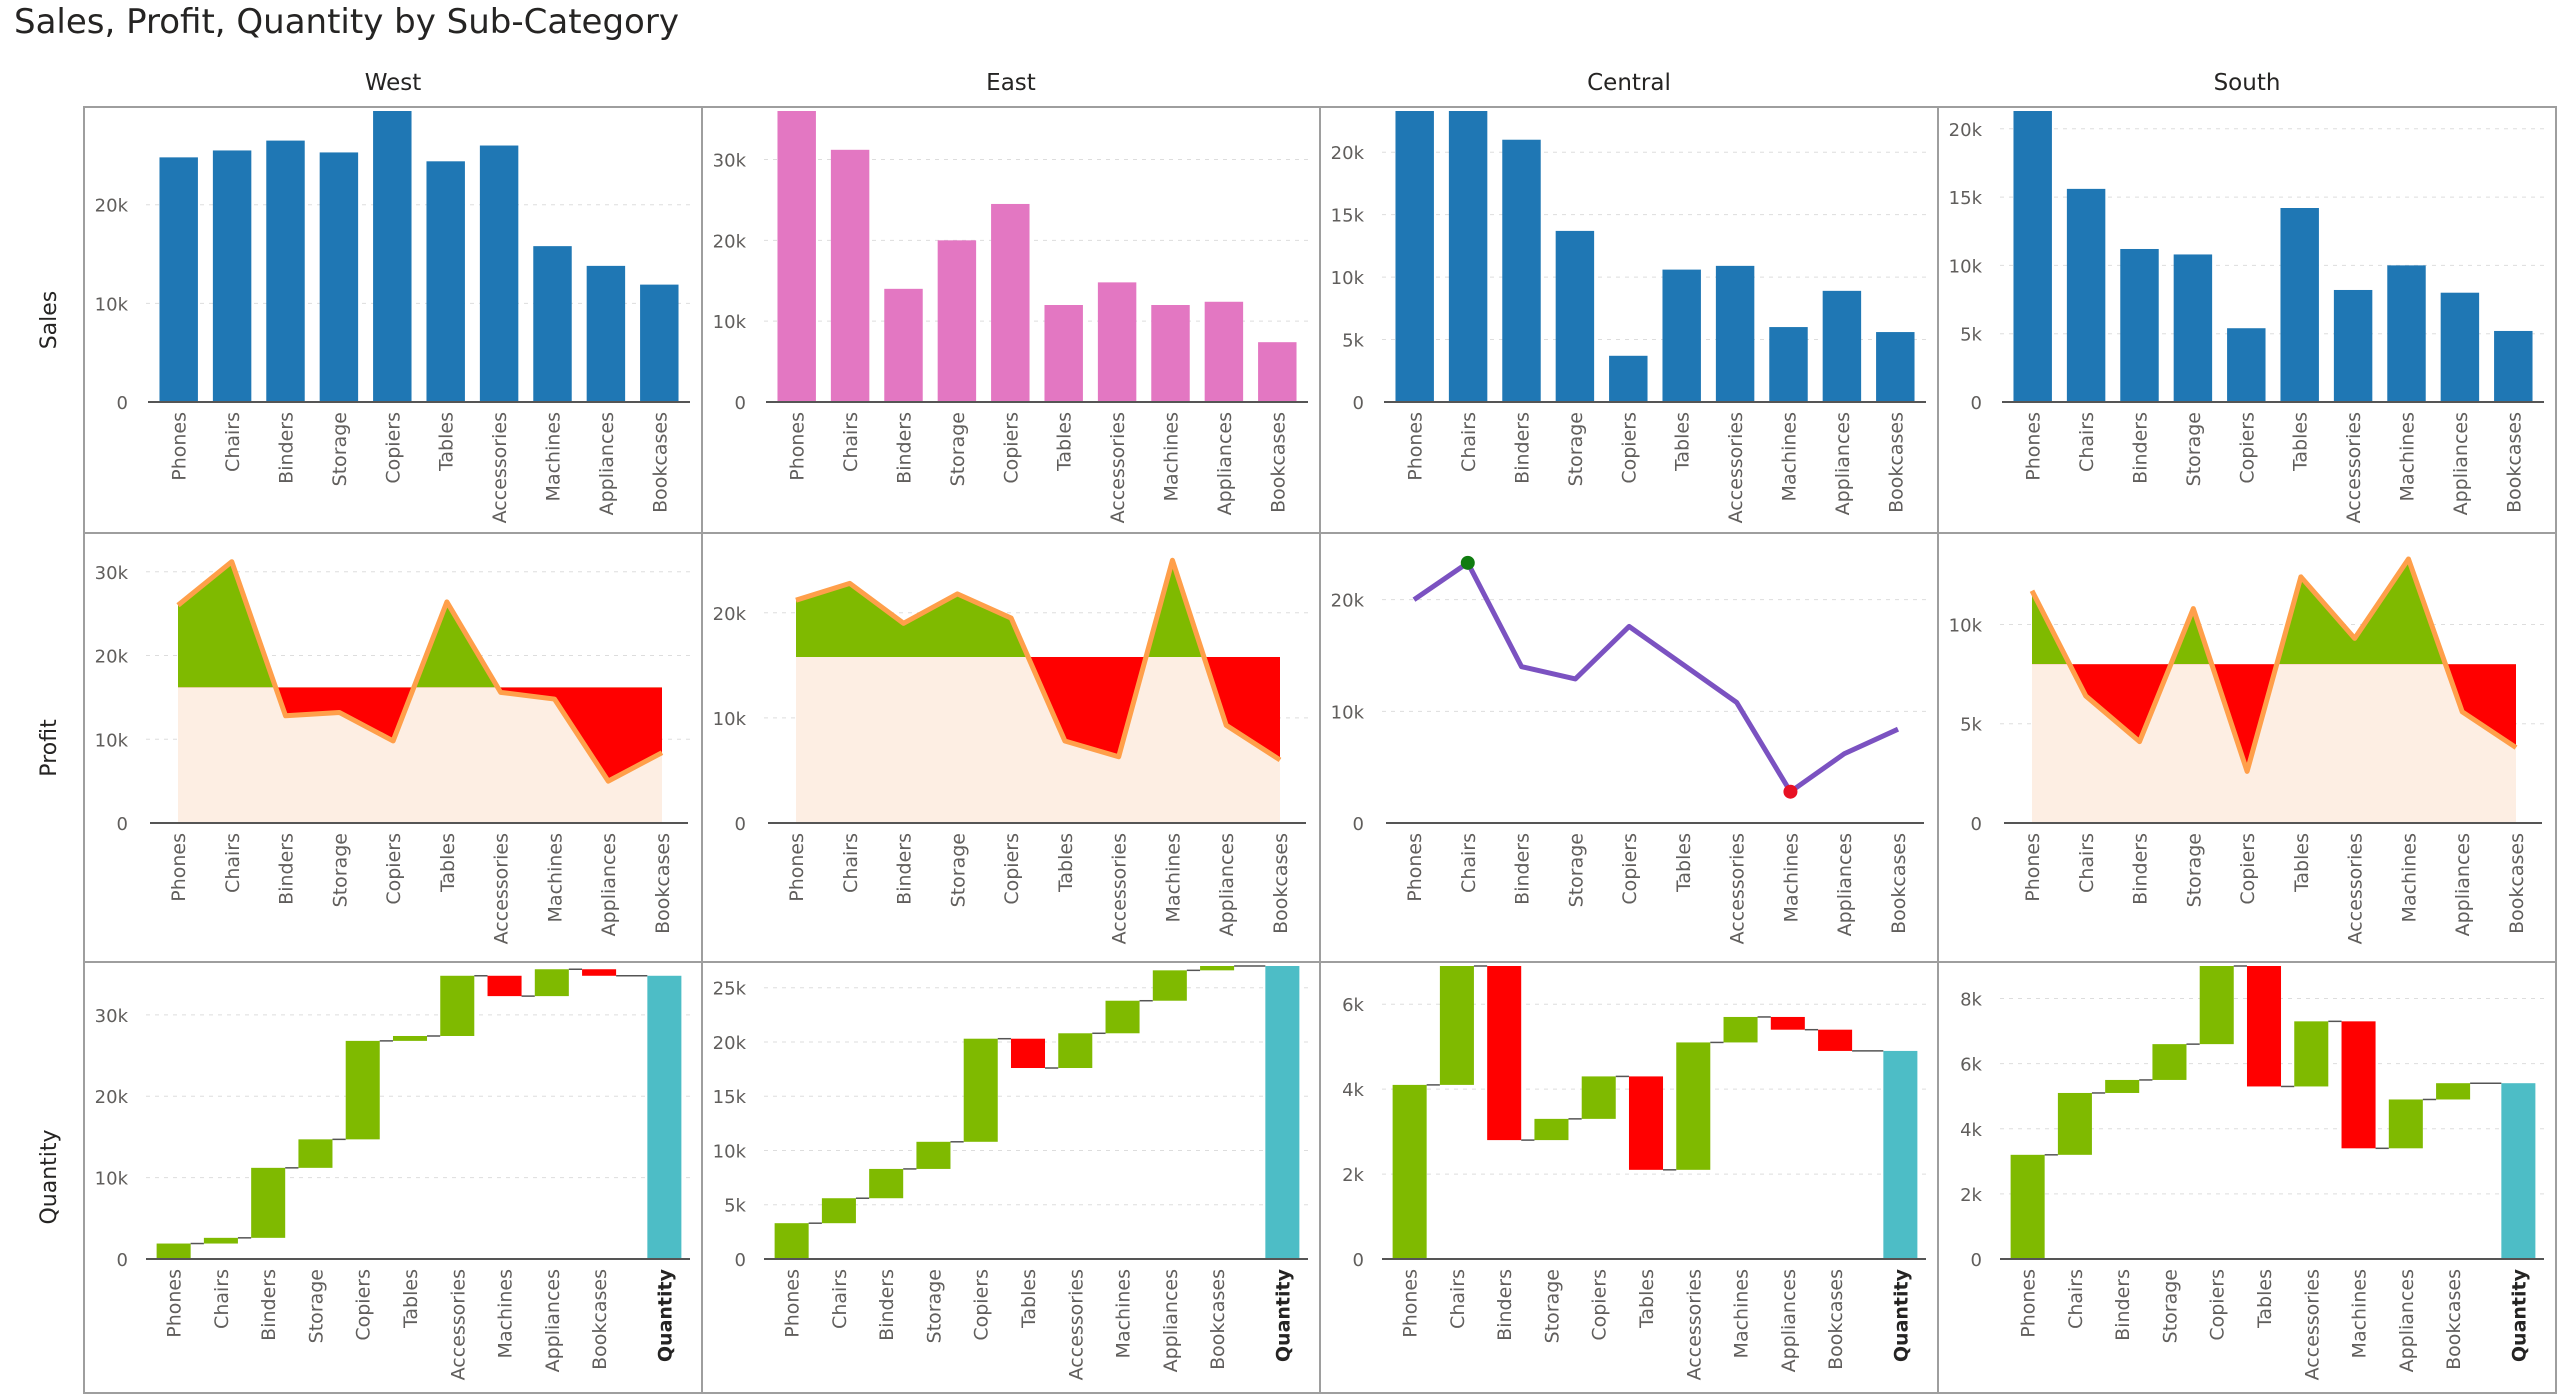 The image size is (2560, 1394). I want to click on row-label-sales: Sales, so click(49, 320).